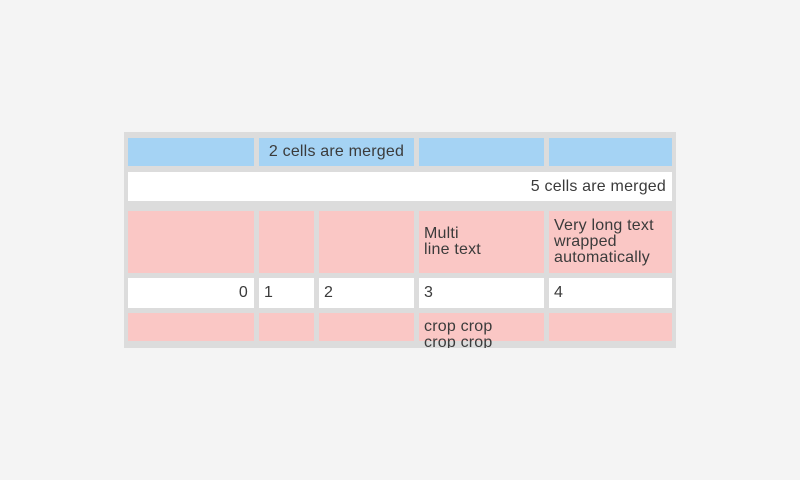  I want to click on cell-r1c5, so click(610, 152).